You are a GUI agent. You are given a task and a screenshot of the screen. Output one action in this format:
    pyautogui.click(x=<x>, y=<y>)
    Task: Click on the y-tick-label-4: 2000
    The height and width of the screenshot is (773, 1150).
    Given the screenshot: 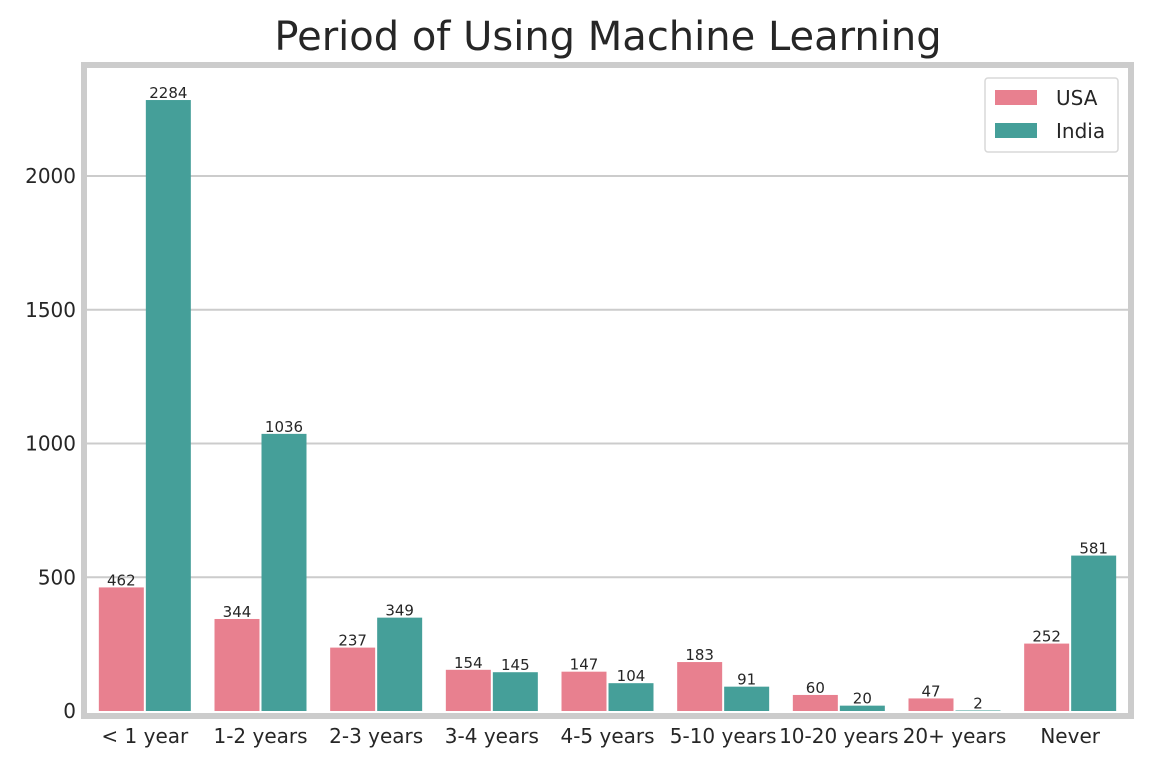 What is the action you would take?
    pyautogui.click(x=50, y=176)
    